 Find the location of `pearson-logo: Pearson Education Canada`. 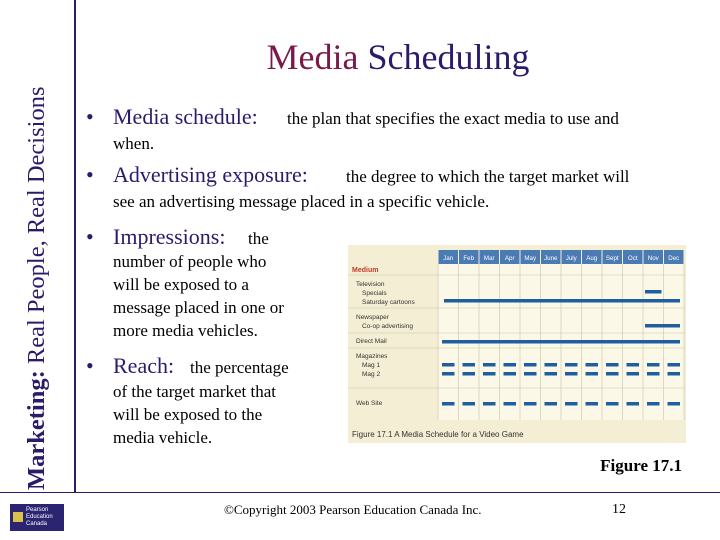

pearson-logo: Pearson Education Canada is located at coordinates (37, 517).